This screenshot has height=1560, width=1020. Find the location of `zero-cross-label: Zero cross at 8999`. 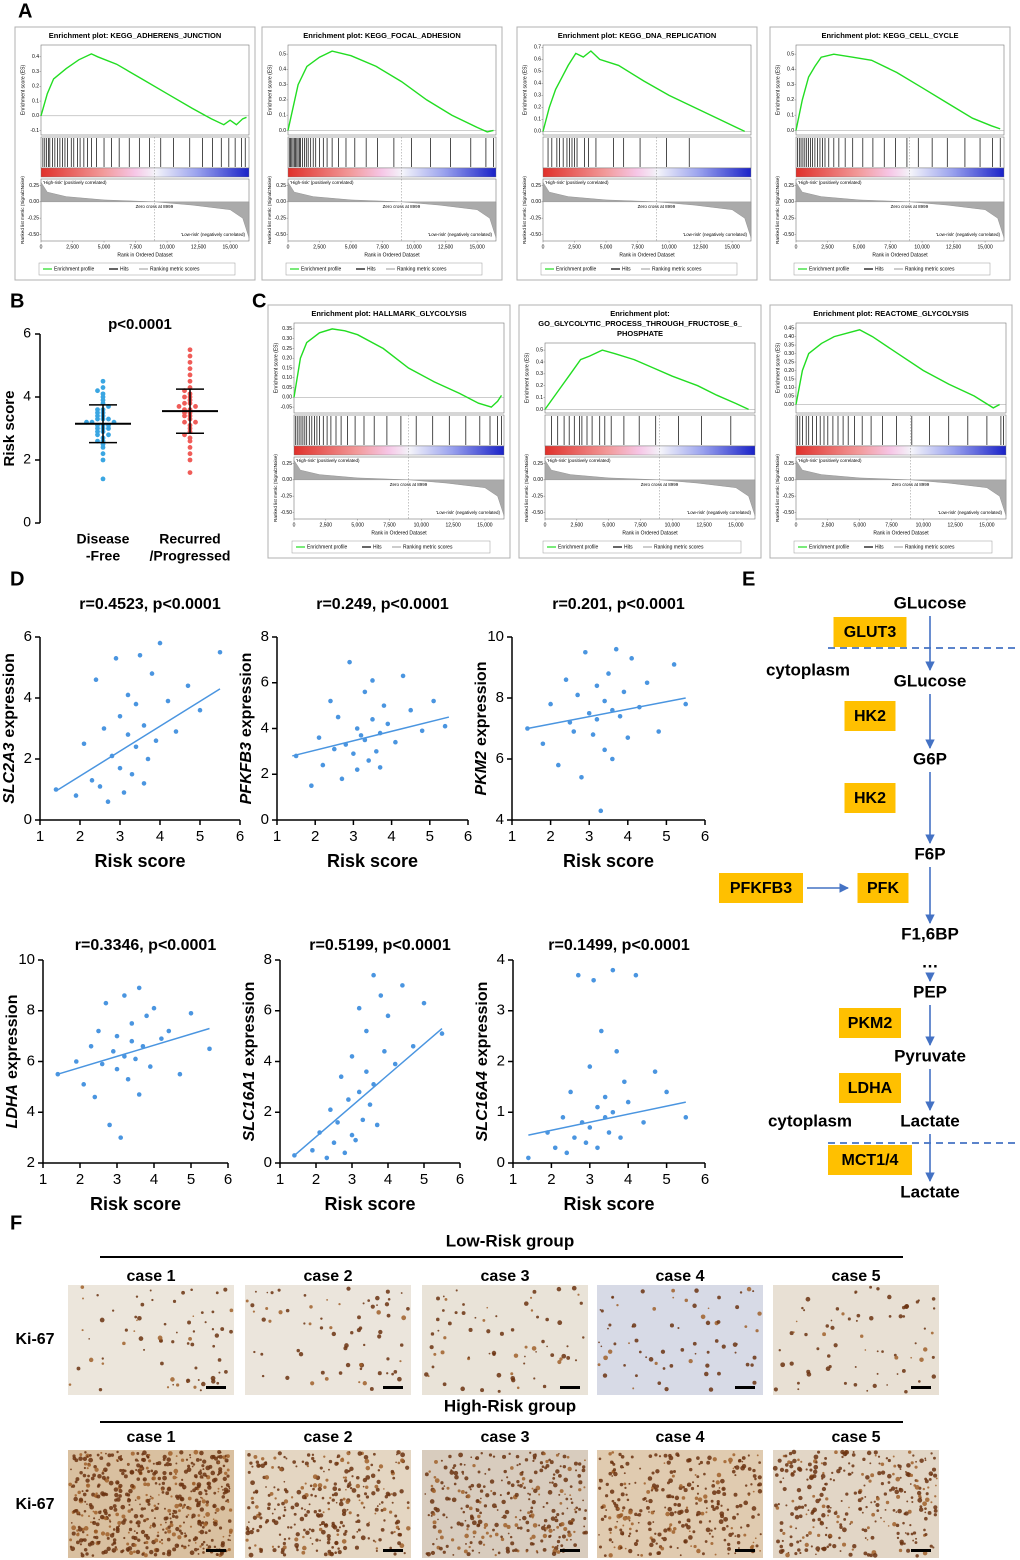

zero-cross-label: Zero cross at 8999 is located at coordinates (657, 206).